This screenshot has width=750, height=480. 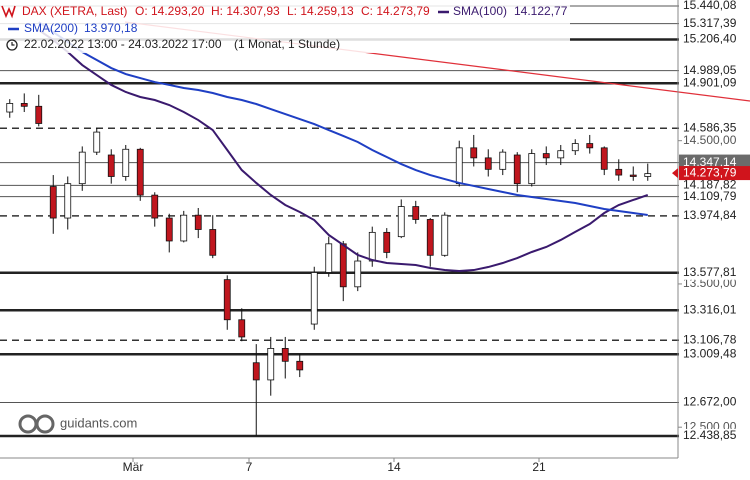 What do you see at coordinates (45, 424) in the screenshot?
I see `watermark-logo` at bounding box center [45, 424].